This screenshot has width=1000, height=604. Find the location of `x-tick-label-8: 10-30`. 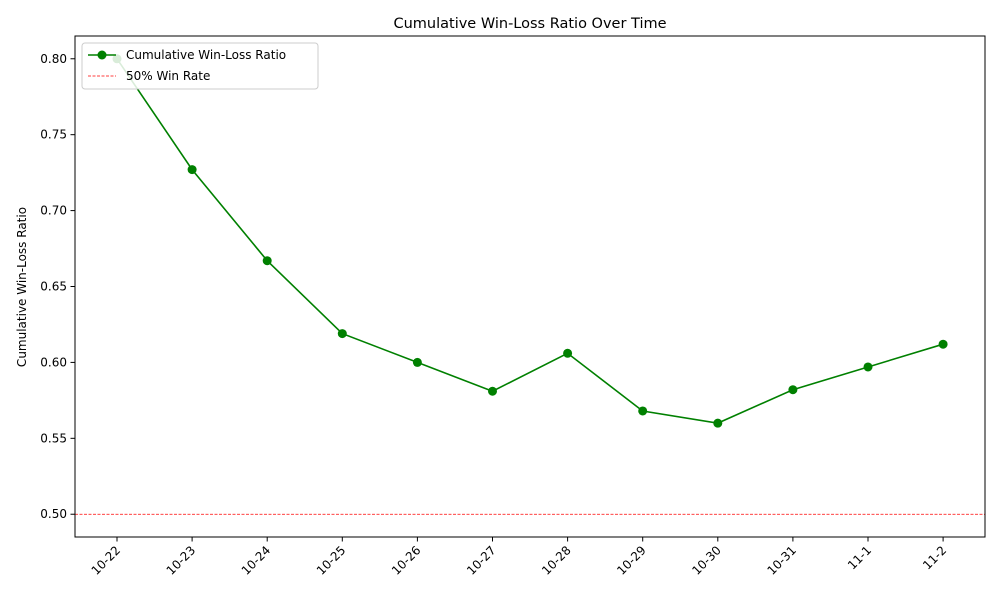

x-tick-label-8: 10-30 is located at coordinates (706, 560).